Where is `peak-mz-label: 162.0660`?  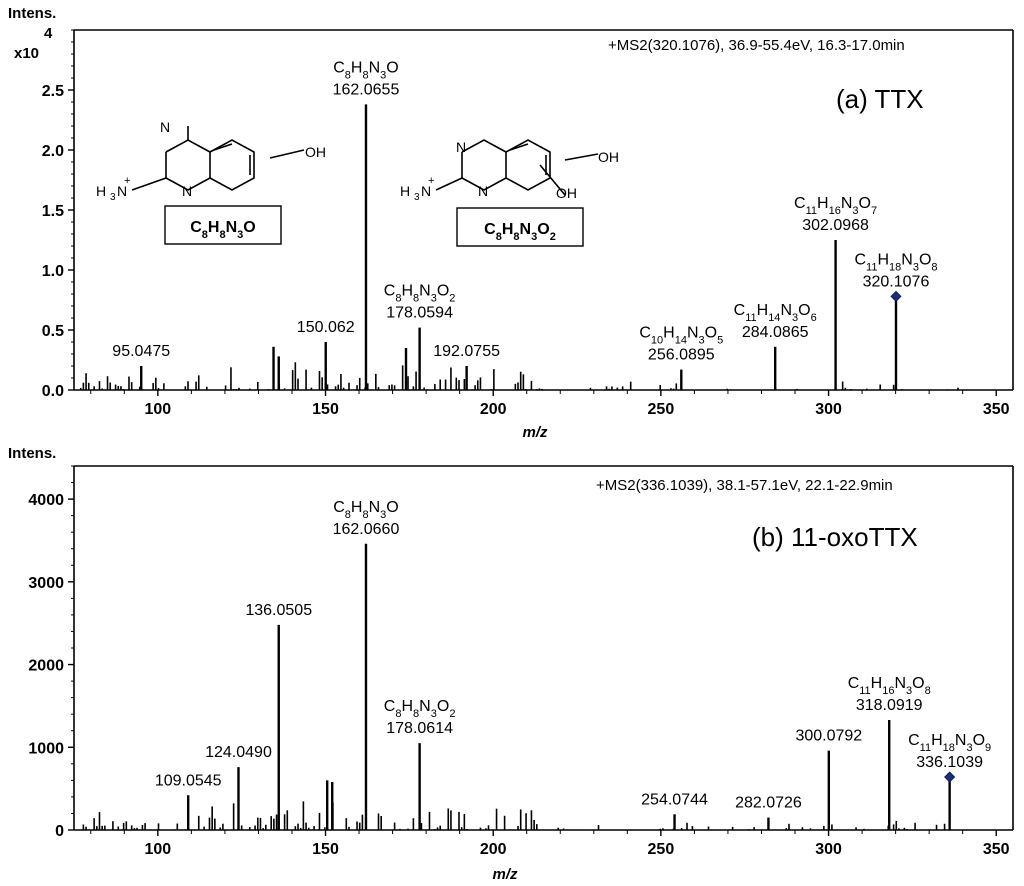
peak-mz-label: 162.0660 is located at coordinates (366, 529).